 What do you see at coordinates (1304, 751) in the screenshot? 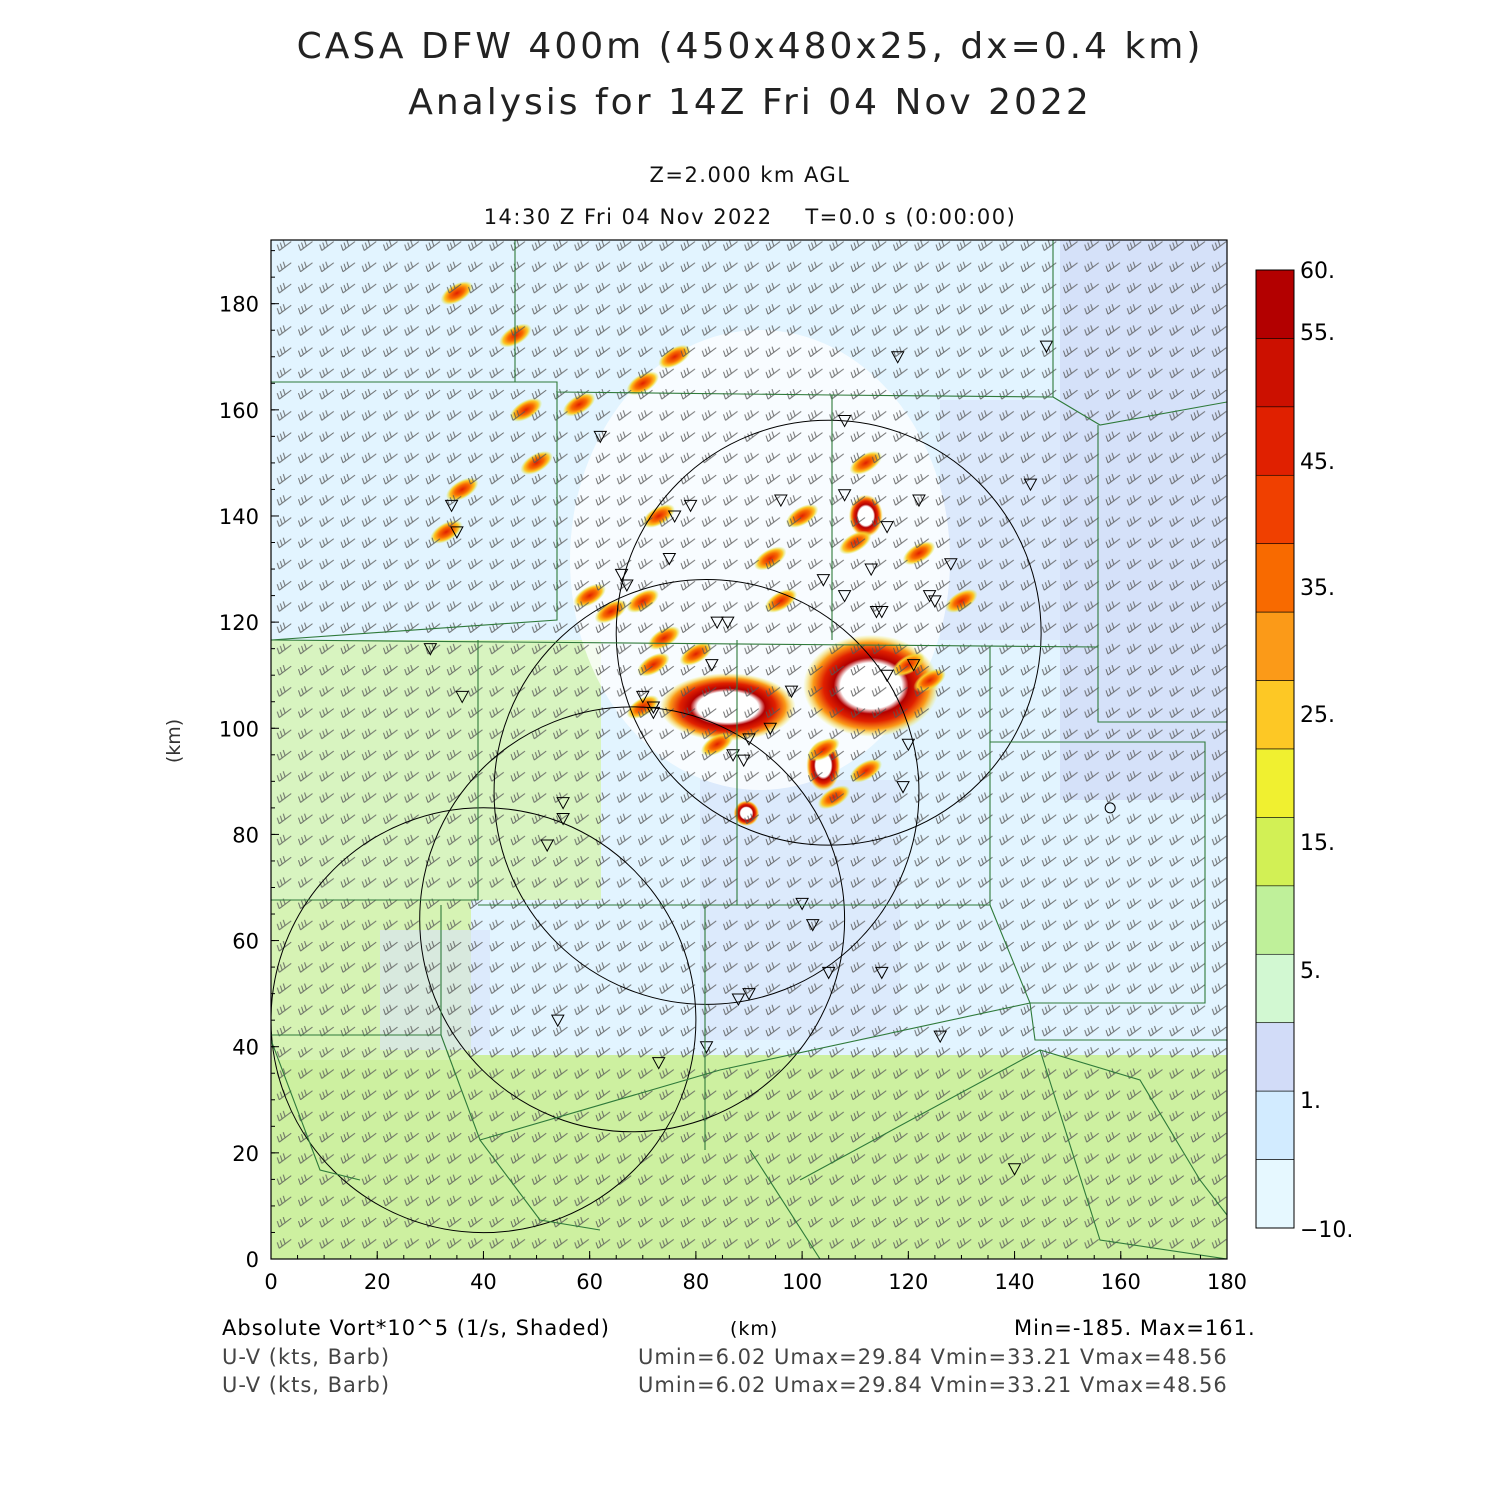
I see `colorbar: 60. 55. 45. 35. 25. 15. 5. 1. −10.` at bounding box center [1304, 751].